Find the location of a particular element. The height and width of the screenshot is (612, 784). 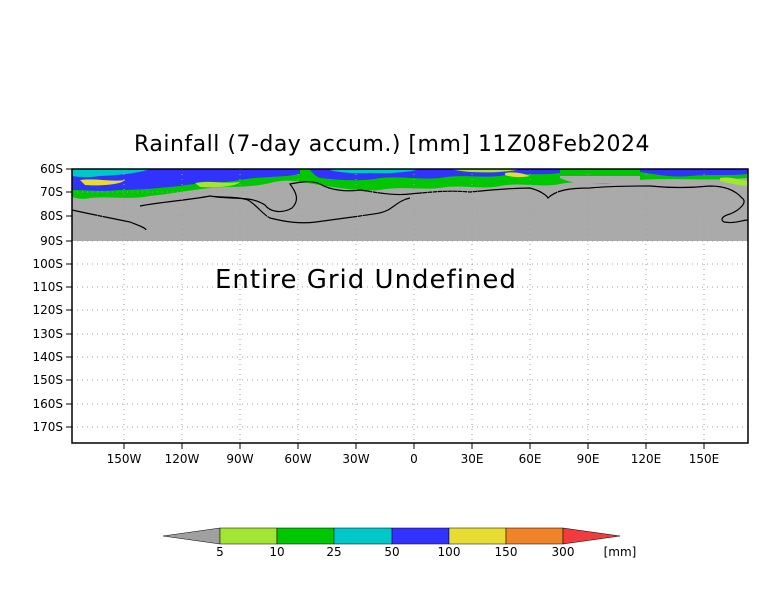

y-tick-label: 60S is located at coordinates (51, 169).